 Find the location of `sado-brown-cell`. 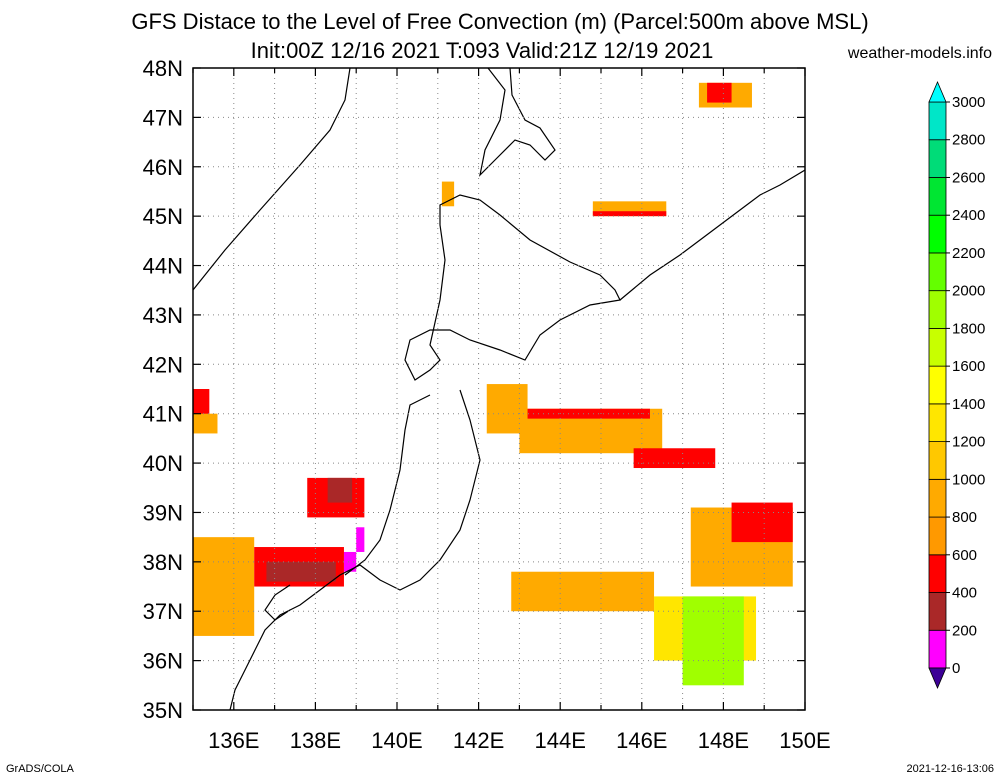

sado-brown-cell is located at coordinates (301, 571).